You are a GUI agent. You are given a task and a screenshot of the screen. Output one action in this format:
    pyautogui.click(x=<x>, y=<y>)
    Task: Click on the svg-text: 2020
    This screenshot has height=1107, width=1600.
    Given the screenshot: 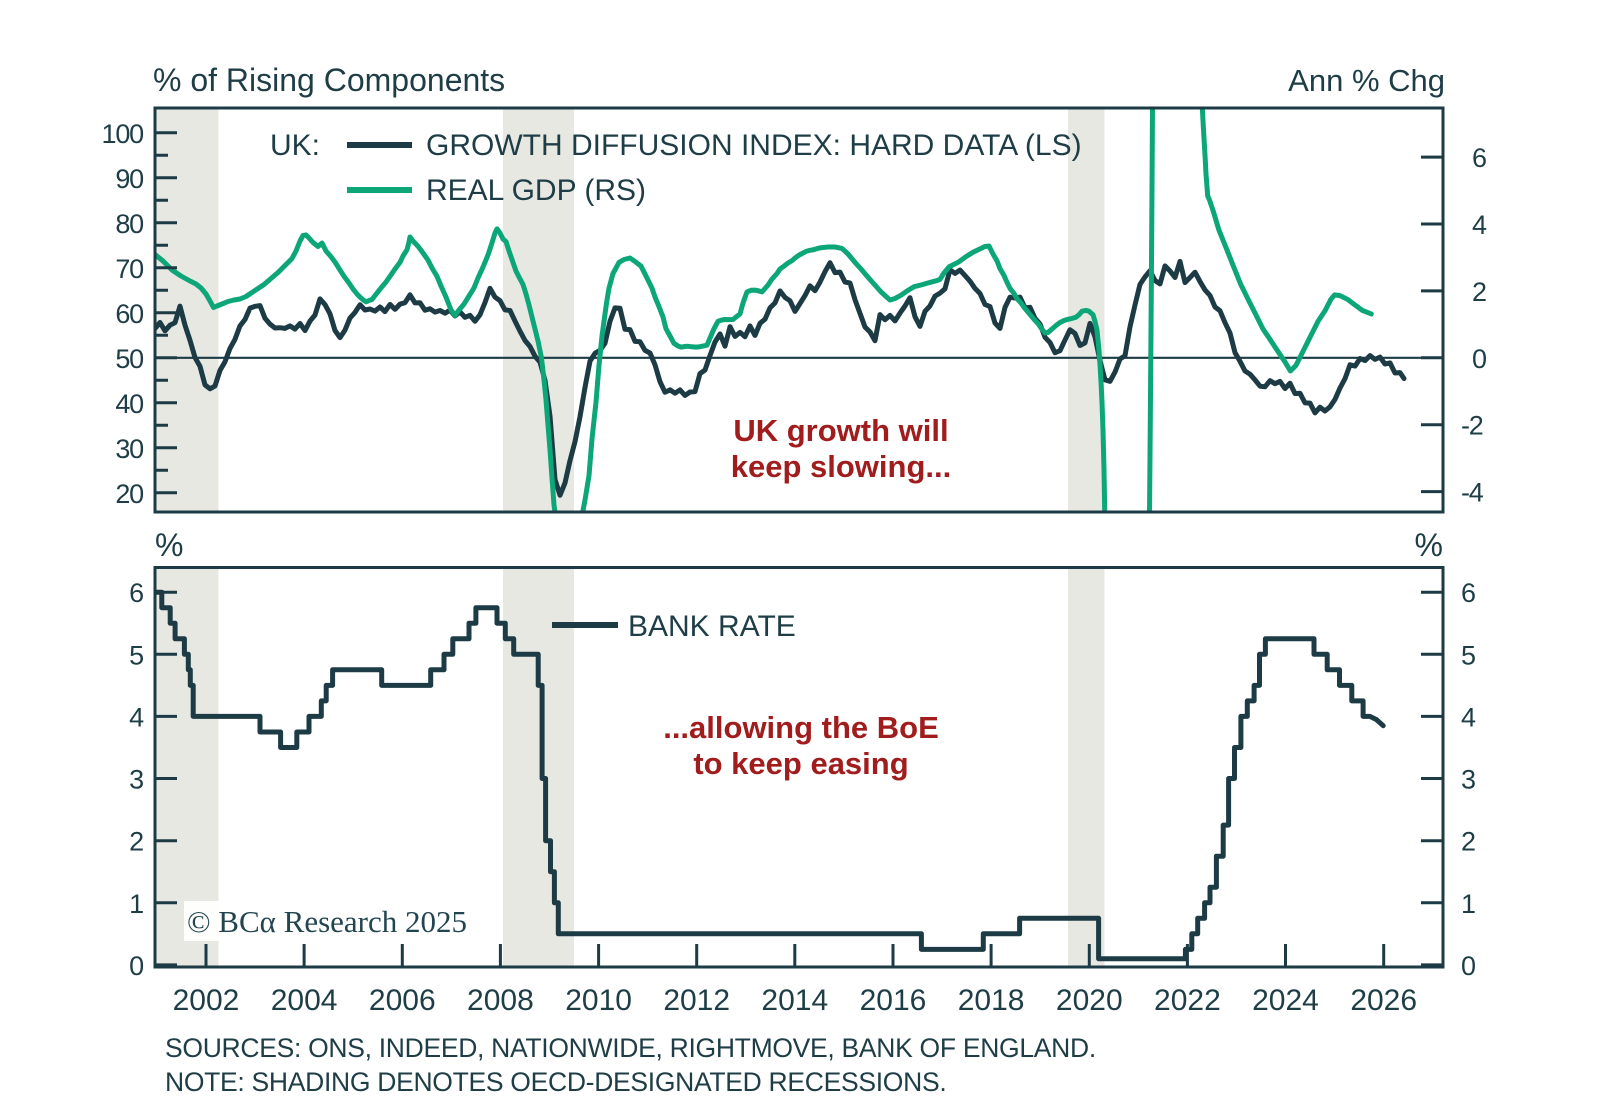 What is the action you would take?
    pyautogui.click(x=1089, y=1000)
    